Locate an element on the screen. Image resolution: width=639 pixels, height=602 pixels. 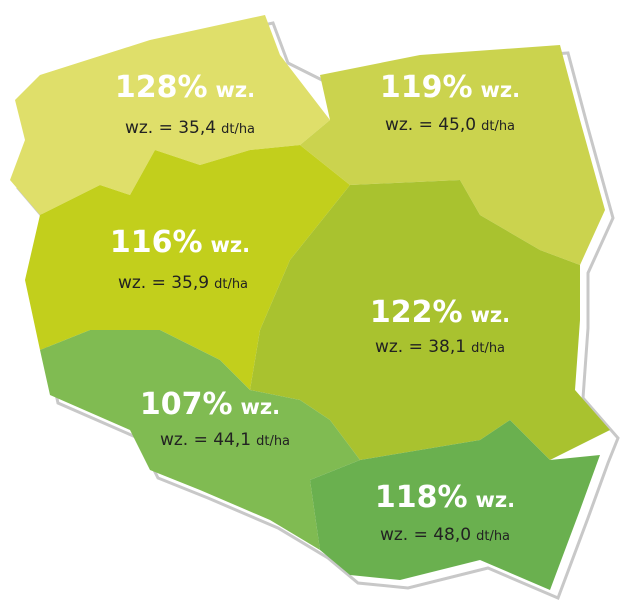
region-yield: wz. = 35,9 dt/ha is located at coordinates (183, 283).